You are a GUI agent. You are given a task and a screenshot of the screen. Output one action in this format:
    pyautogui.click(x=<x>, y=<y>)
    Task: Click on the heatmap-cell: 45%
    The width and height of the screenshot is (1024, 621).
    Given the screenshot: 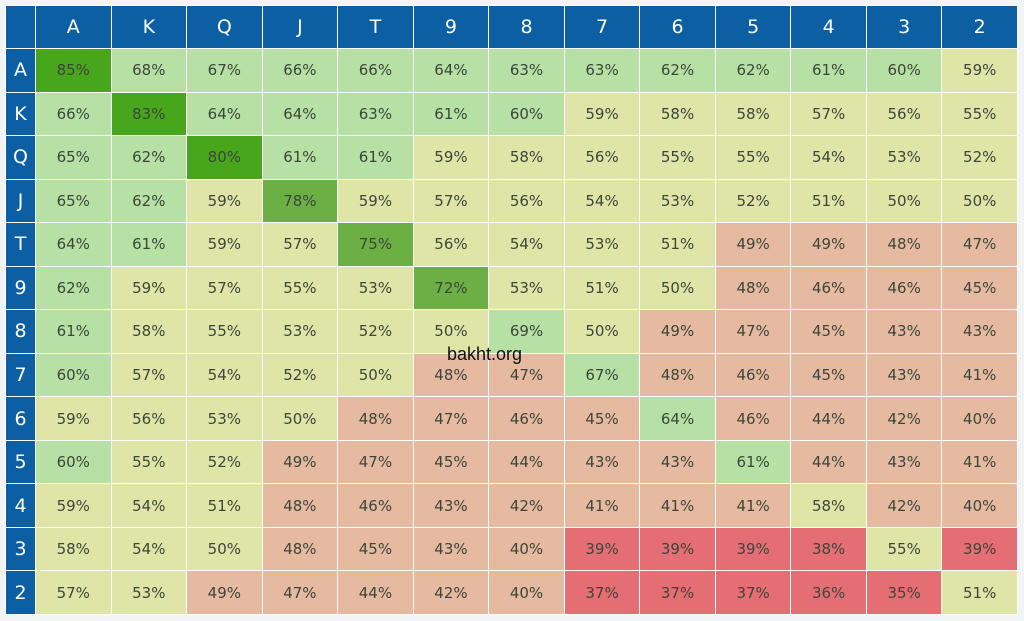 What is the action you would take?
    pyautogui.click(x=828, y=331)
    